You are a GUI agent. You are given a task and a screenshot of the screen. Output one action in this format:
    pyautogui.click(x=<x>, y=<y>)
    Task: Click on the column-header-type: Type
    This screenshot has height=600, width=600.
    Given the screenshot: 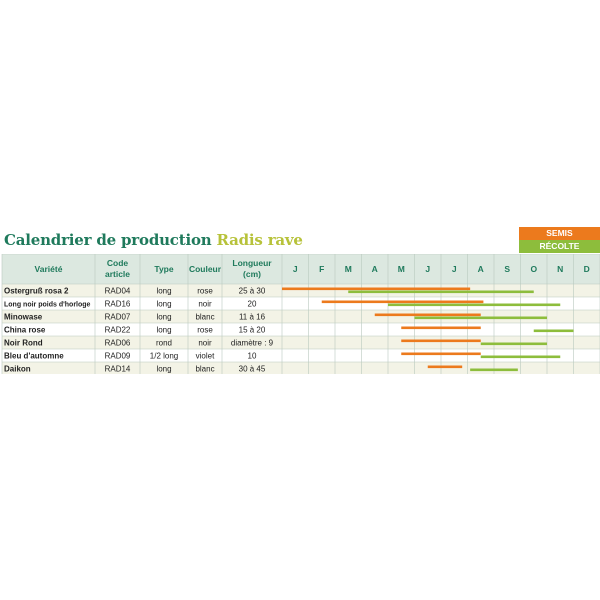 What is the action you would take?
    pyautogui.click(x=163, y=269)
    